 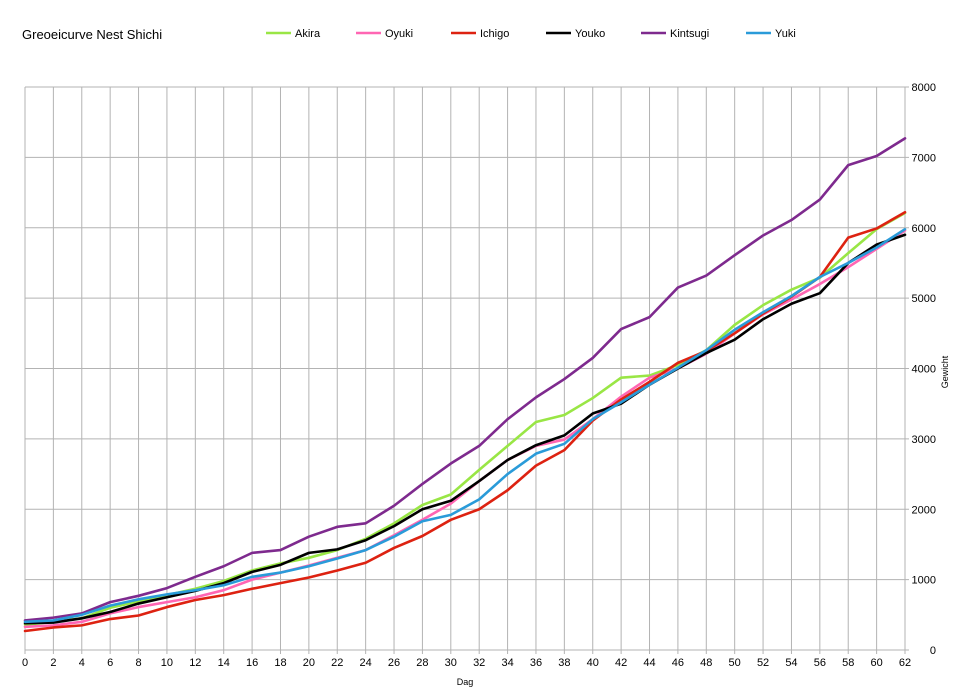 What do you see at coordinates (451, 663) in the screenshot?
I see `x-tick-label-30: 30` at bounding box center [451, 663].